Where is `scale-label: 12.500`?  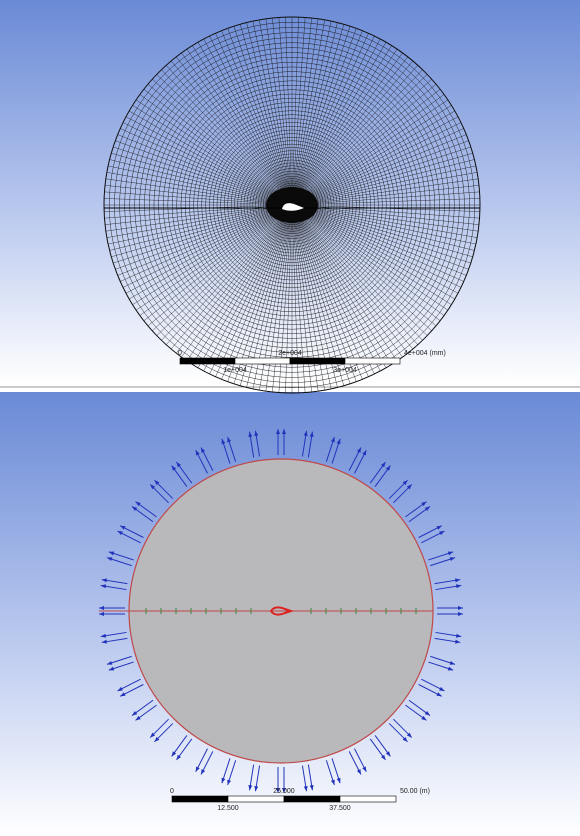
scale-label: 12.500 is located at coordinates (228, 808).